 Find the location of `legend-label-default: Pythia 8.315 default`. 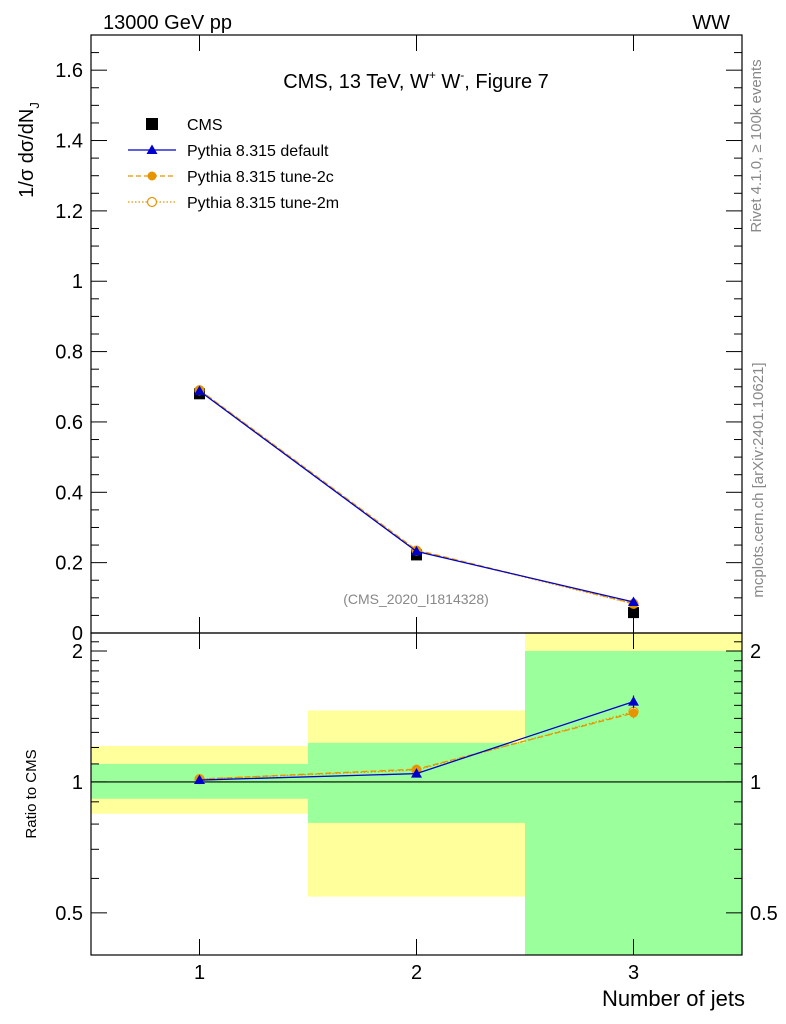

legend-label-default: Pythia 8.315 default is located at coordinates (258, 151).